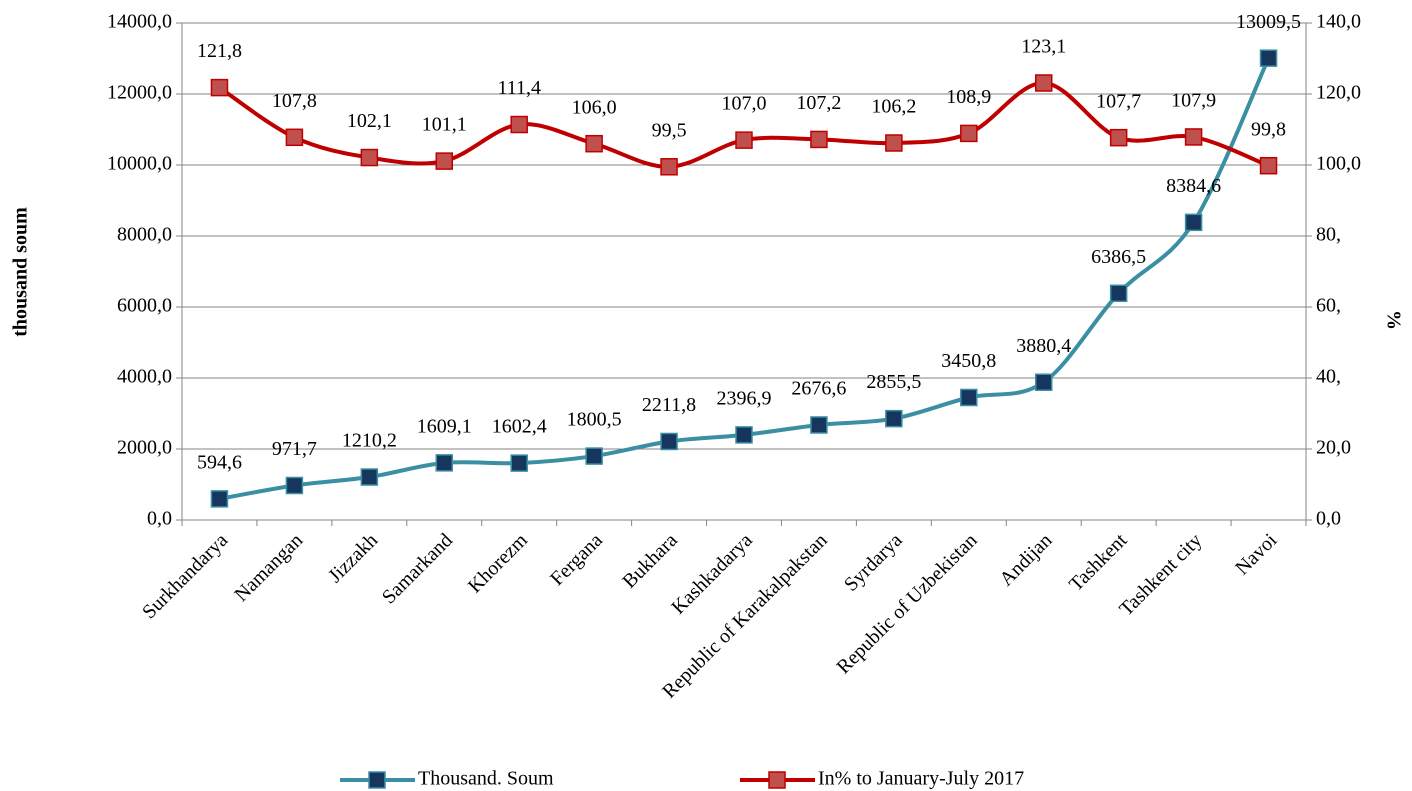  What do you see at coordinates (576, 559) in the screenshot?
I see `x-tick-label: Fergana` at bounding box center [576, 559].